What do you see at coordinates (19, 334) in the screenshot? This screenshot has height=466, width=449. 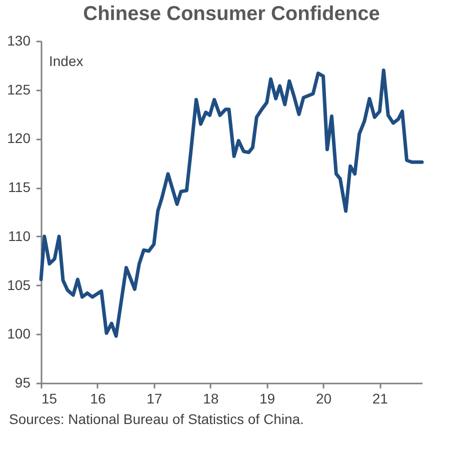 I see `y-tick-label: 100` at bounding box center [19, 334].